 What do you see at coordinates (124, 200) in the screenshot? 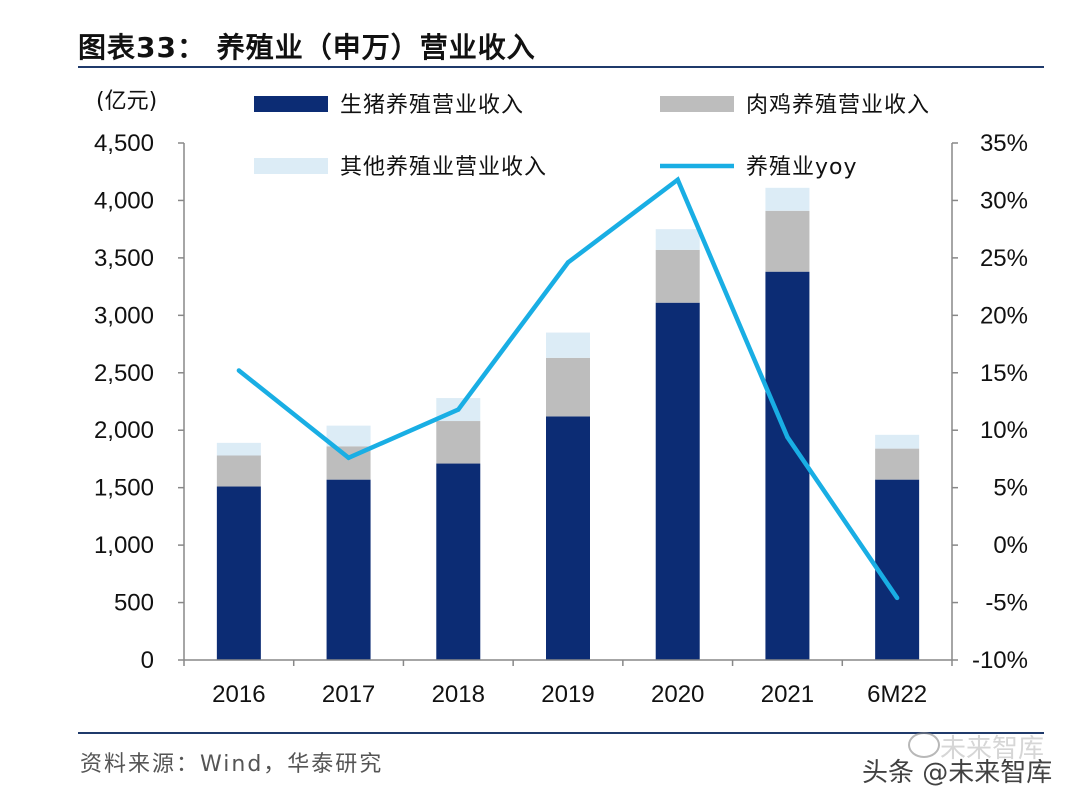
I see `left-tick-label: 4,000` at bounding box center [124, 200].